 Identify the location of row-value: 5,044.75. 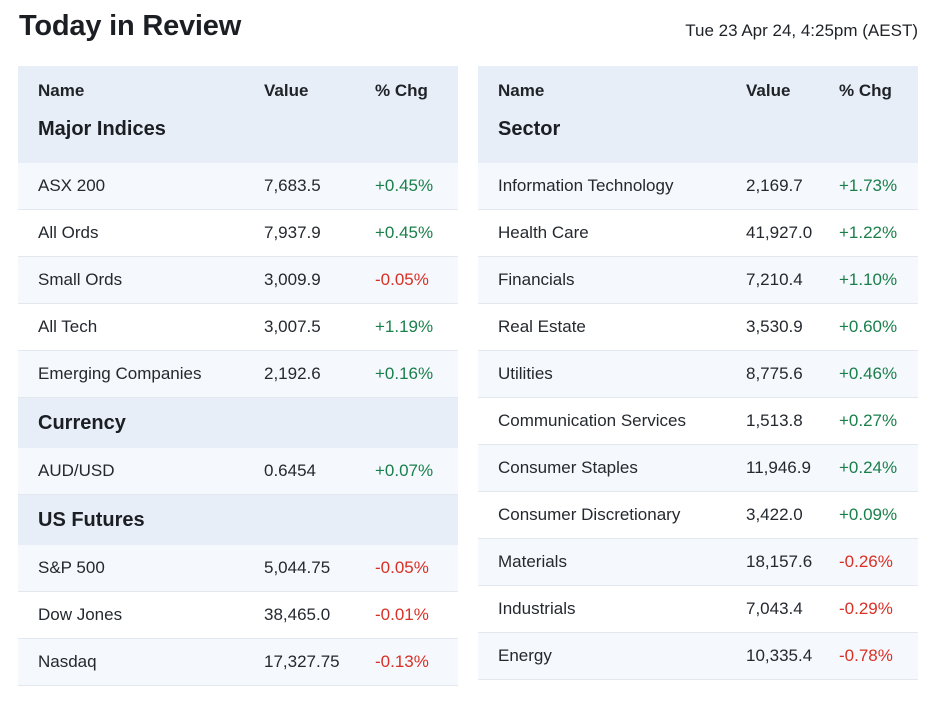
(297, 567).